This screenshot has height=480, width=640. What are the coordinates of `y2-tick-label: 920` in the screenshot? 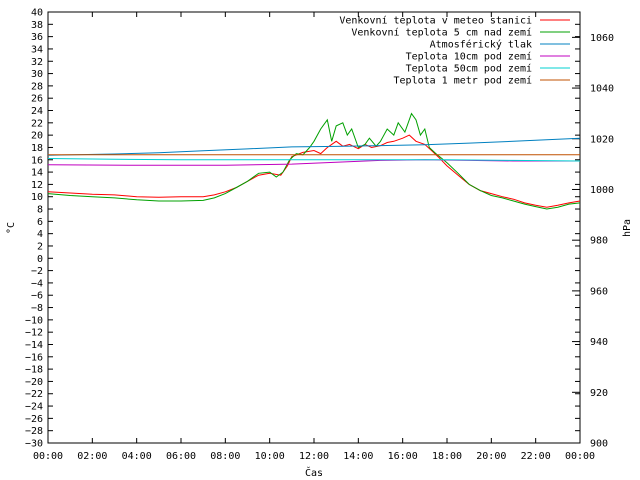 It's located at (599, 393).